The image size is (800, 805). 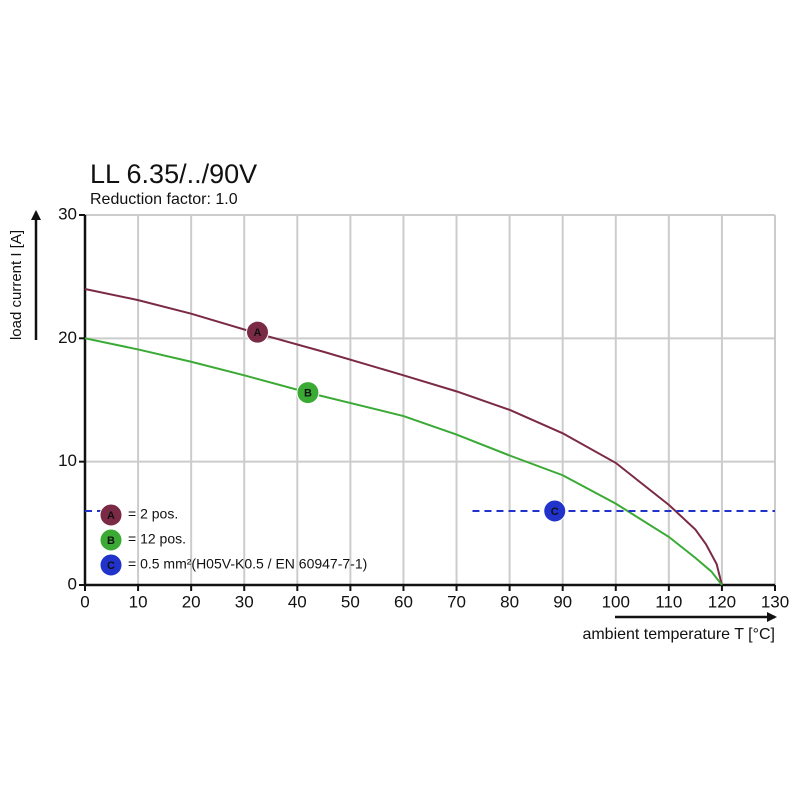 What do you see at coordinates (509, 601) in the screenshot?
I see `x-tick-label: 80` at bounding box center [509, 601].